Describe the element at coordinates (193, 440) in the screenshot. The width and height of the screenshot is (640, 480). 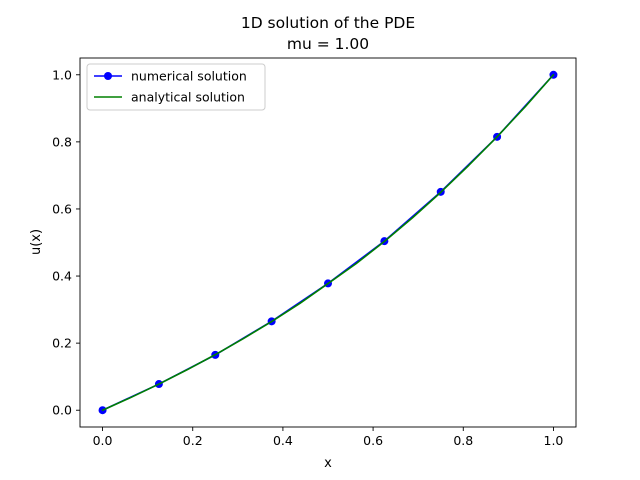
I see `x-tick-label: 0.2` at that location.